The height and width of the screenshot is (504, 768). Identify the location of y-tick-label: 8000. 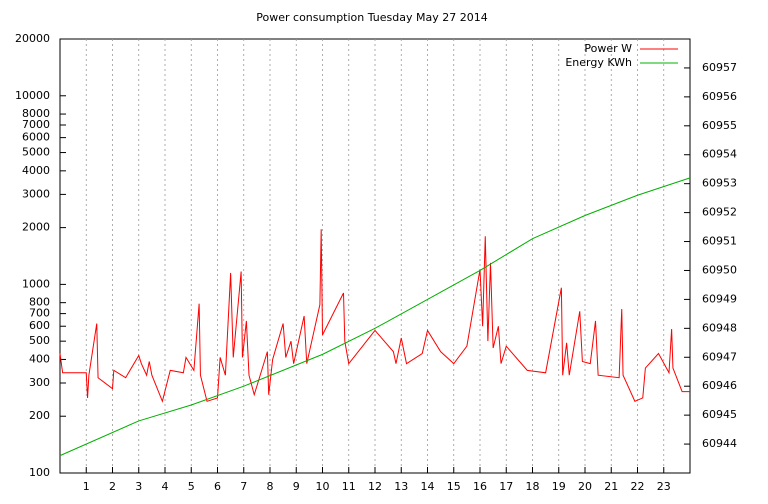
(36, 113).